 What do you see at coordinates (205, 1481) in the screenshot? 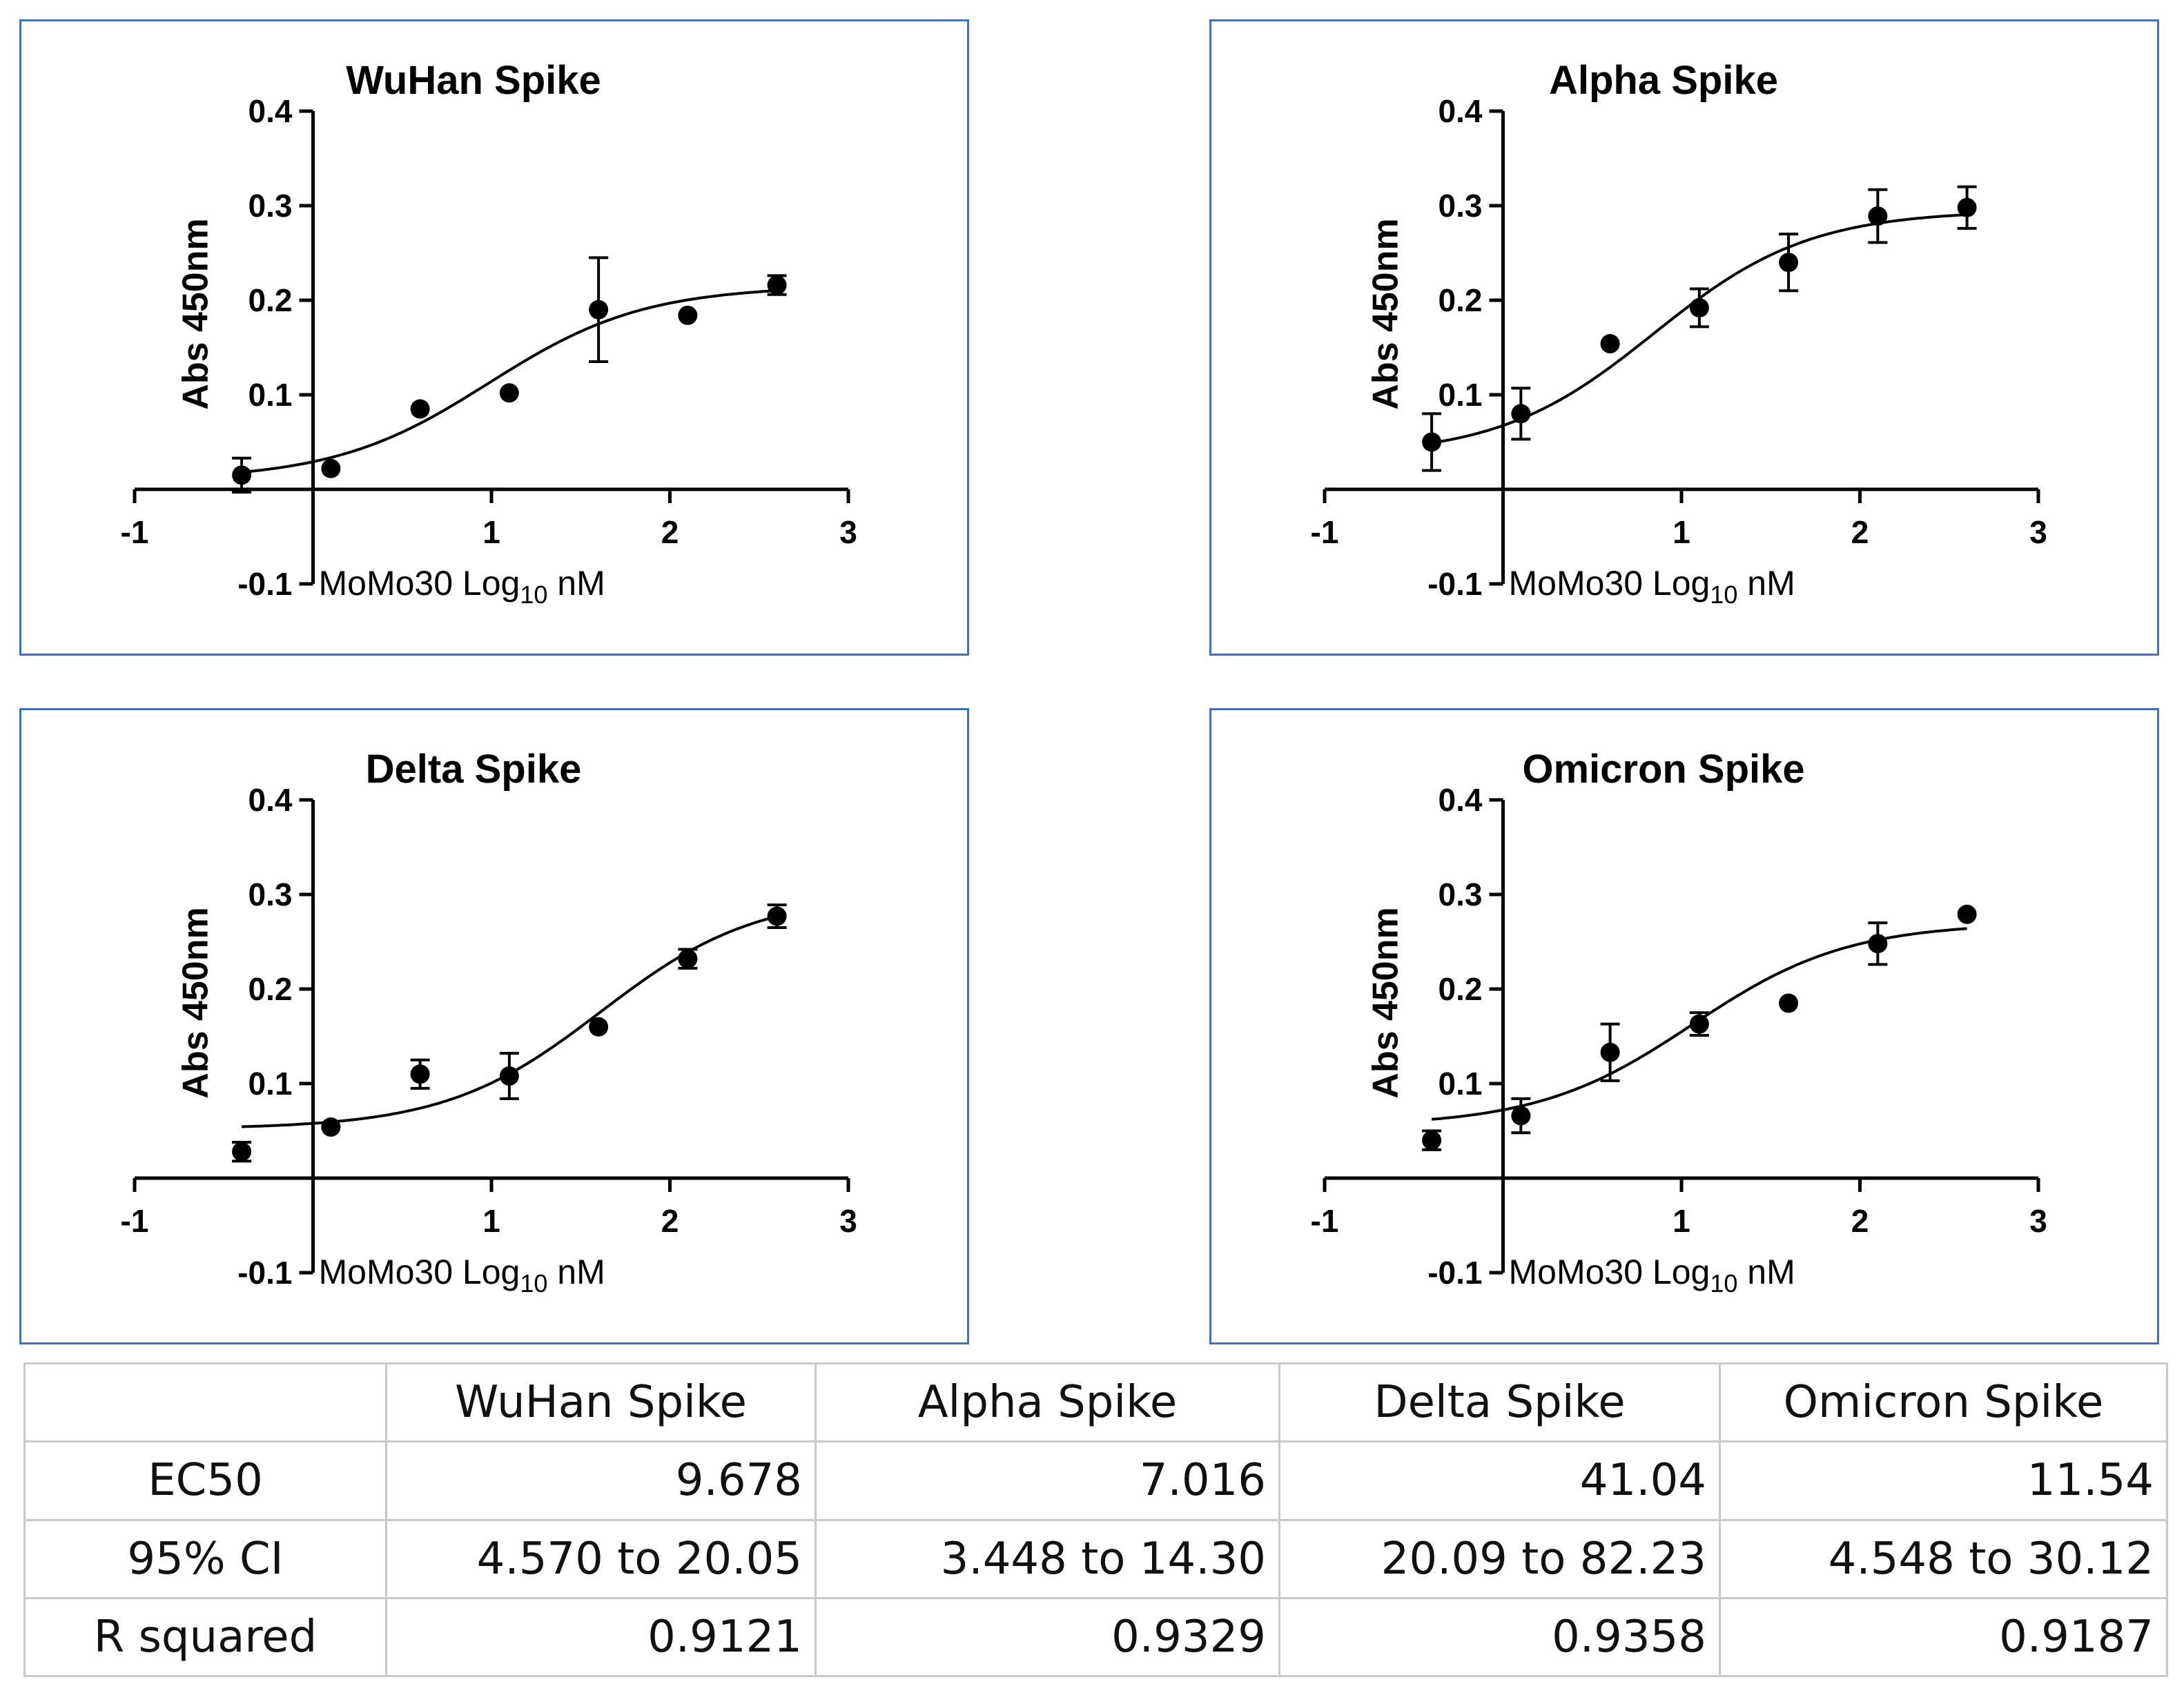
I see `row-label-ec50: EC50` at bounding box center [205, 1481].